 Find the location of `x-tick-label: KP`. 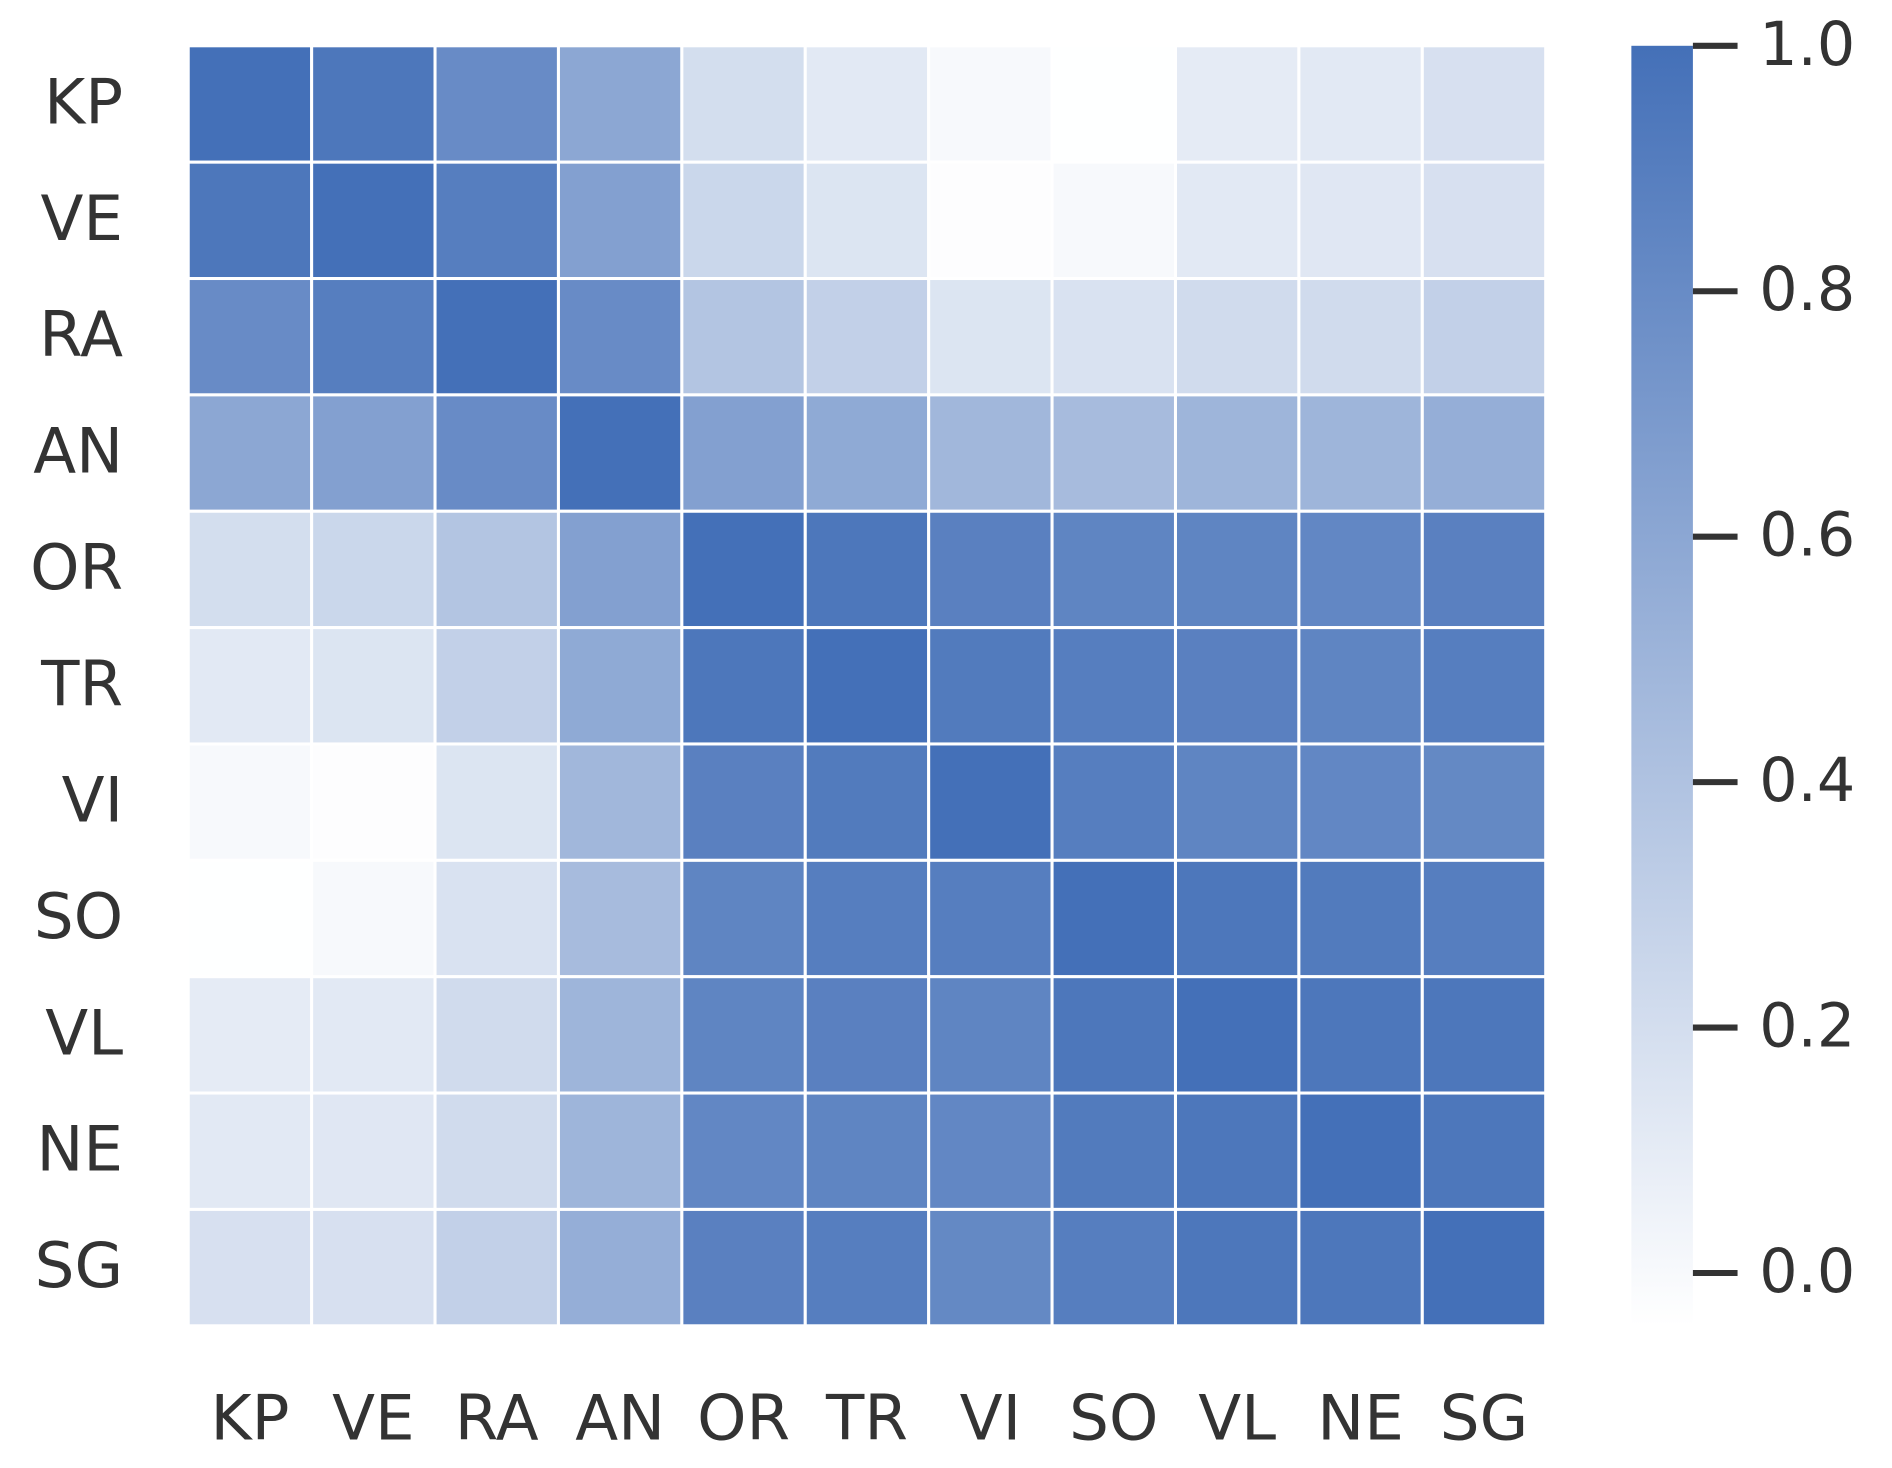

x-tick-label: KP is located at coordinates (249, 1417).